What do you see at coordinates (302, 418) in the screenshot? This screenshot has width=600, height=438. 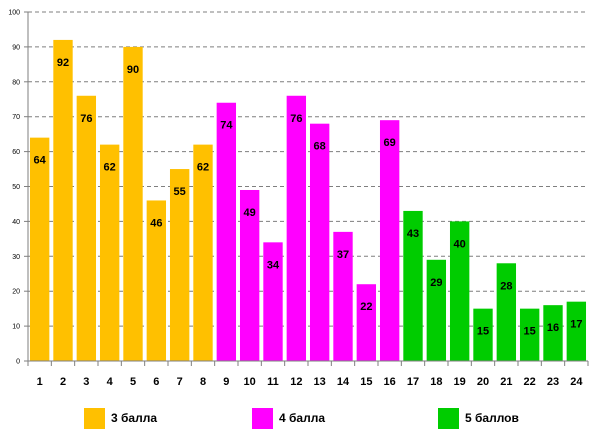 I see `legend-label: 4 балла` at bounding box center [302, 418].